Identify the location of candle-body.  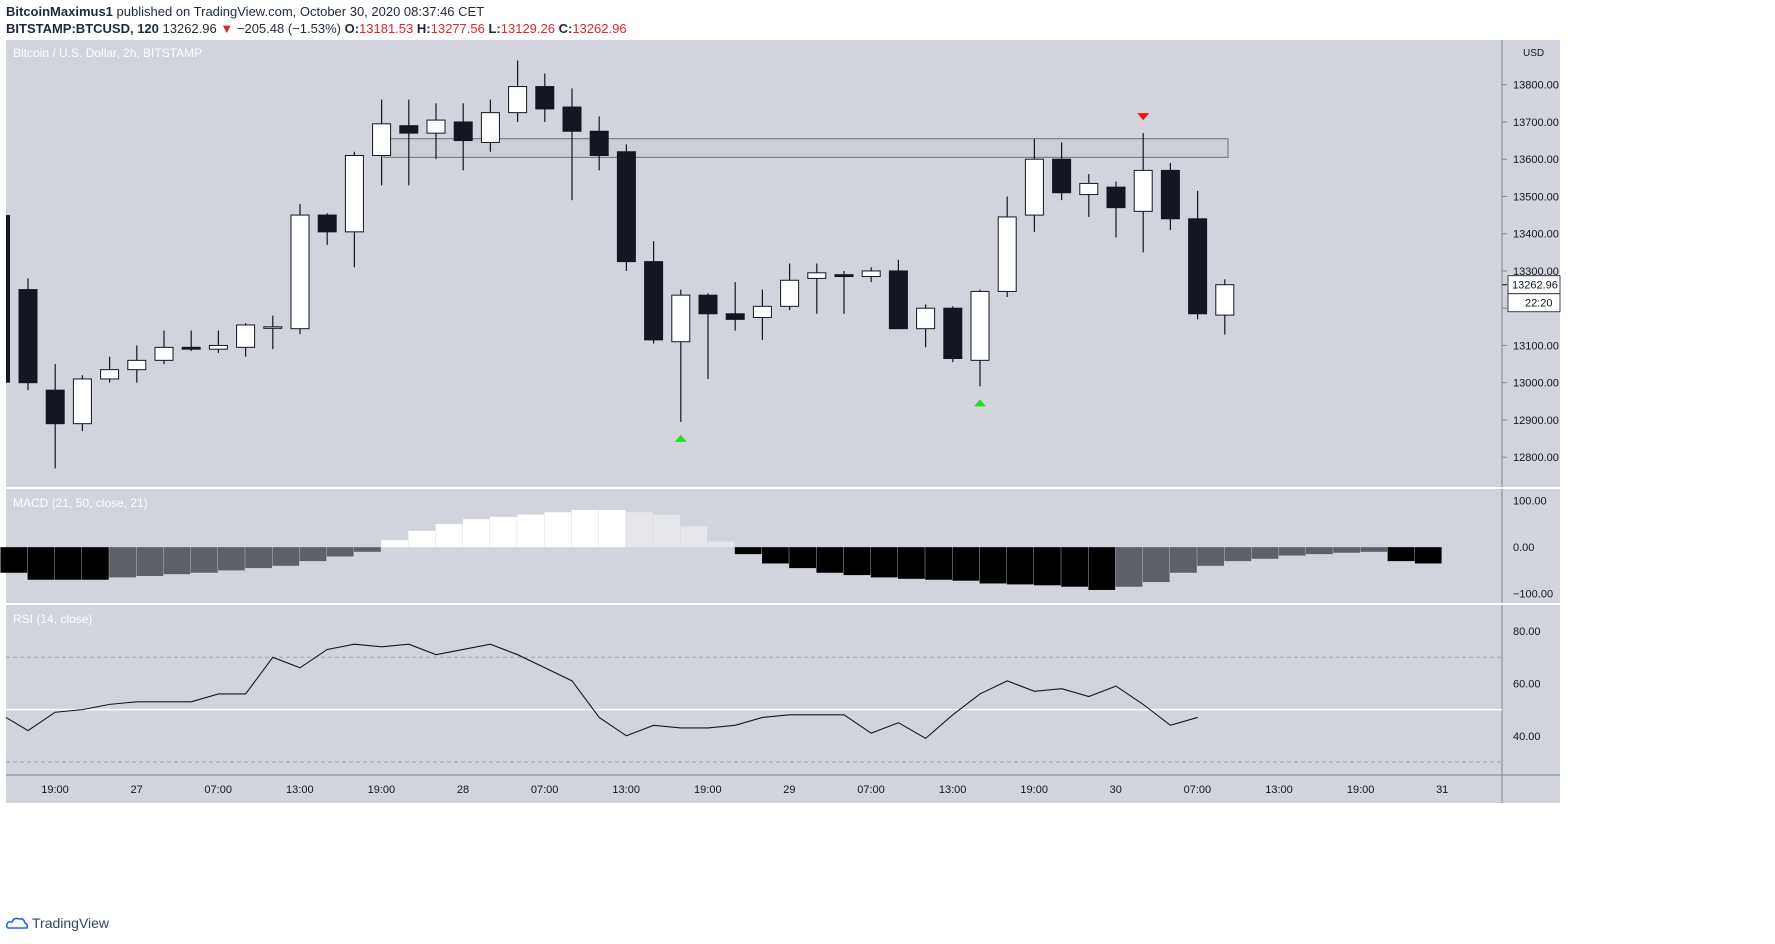
(8, 299).